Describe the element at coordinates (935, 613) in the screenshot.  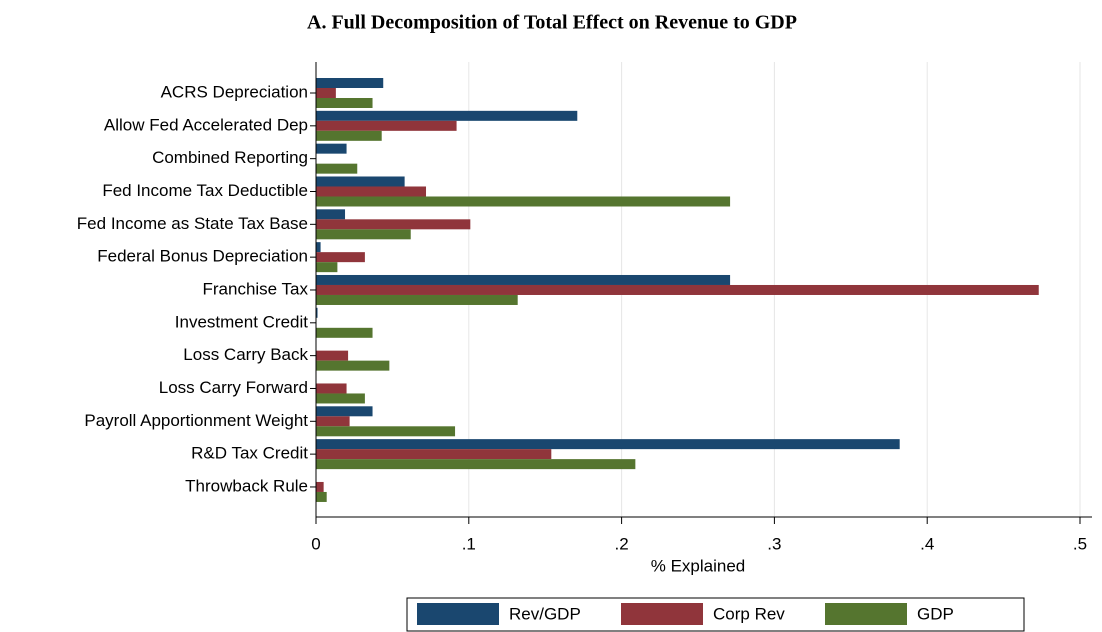
I see `legend-label: GDP` at that location.